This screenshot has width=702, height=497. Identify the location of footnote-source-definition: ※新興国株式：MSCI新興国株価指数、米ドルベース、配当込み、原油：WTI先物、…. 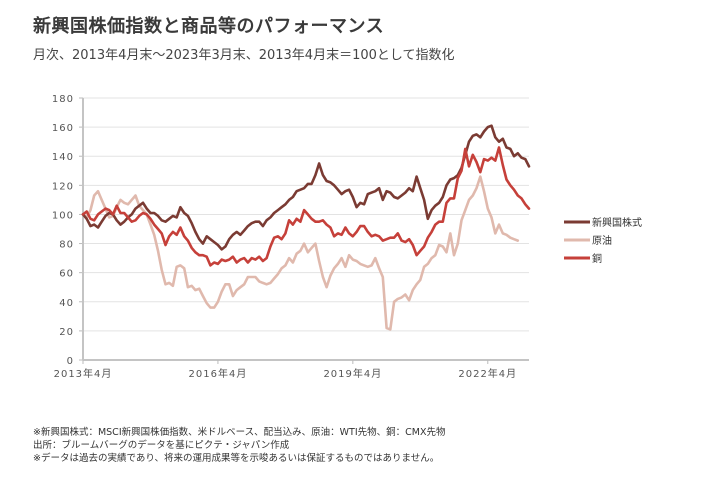
(239, 432).